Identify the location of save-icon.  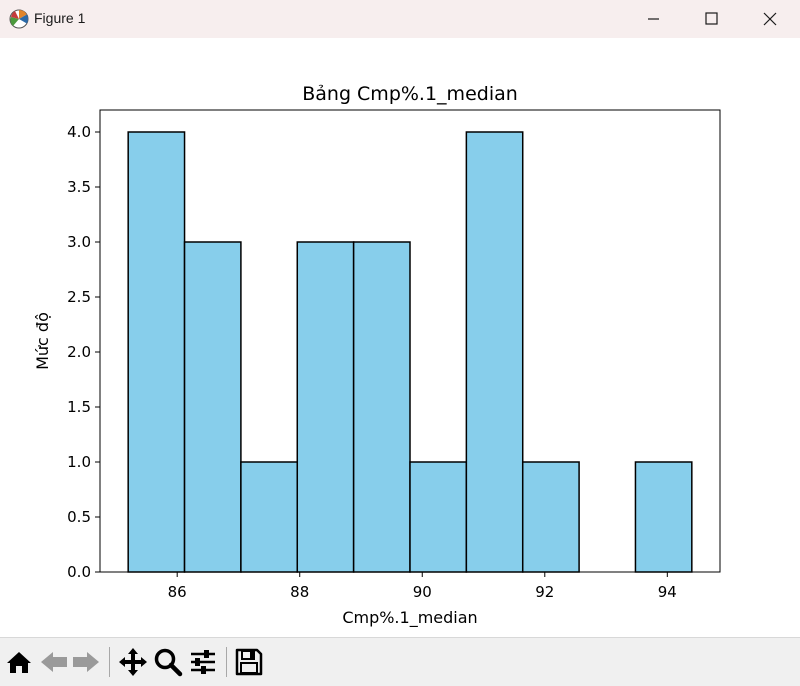
(249, 662).